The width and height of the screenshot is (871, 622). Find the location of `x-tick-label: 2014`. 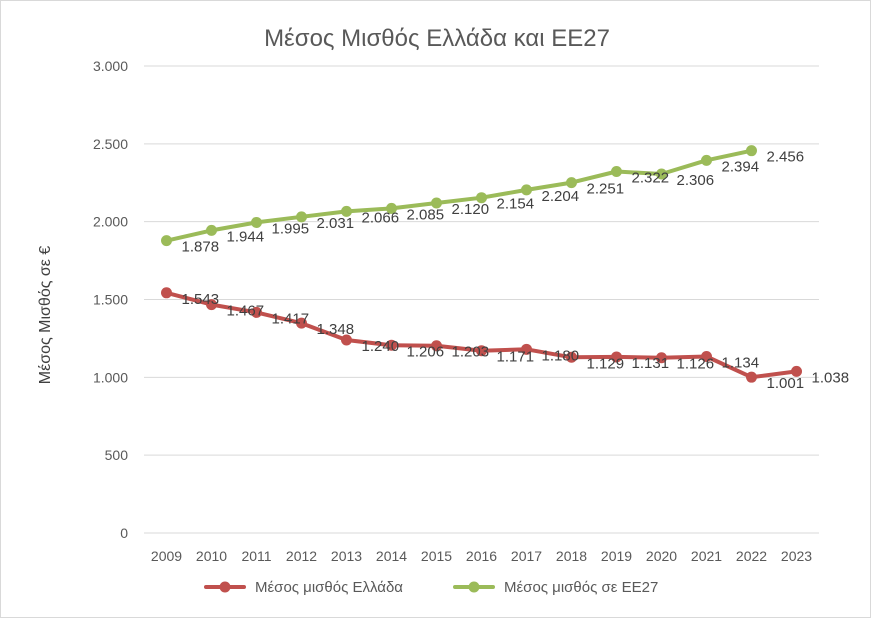

x-tick-label: 2014 is located at coordinates (391, 556).